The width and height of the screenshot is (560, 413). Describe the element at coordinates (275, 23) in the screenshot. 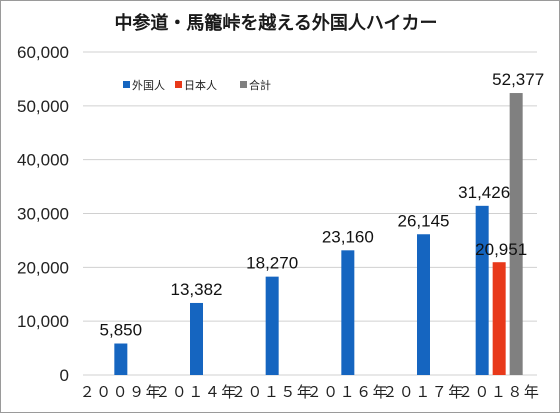

I see `chart-title: 中参道・馬籠峠を越える外国人ハイカー` at that location.